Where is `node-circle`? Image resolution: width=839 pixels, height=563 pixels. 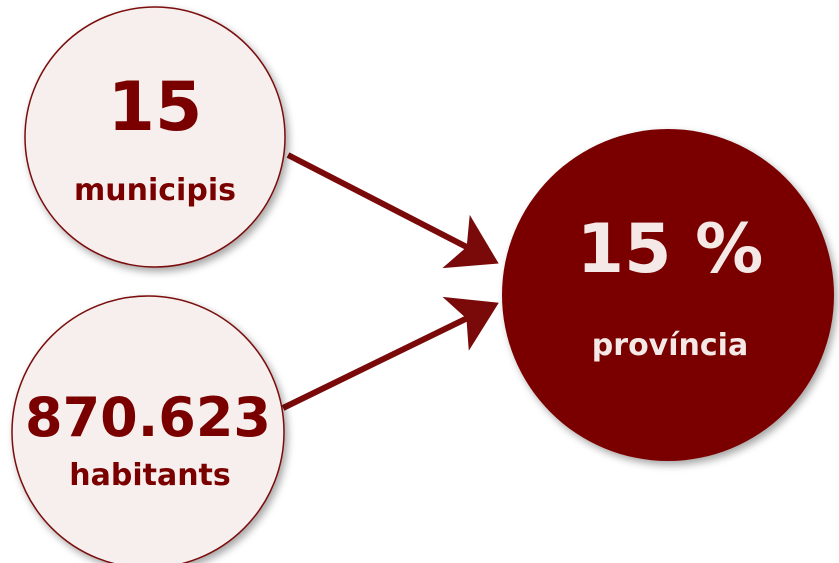
node-circle is located at coordinates (155, 137).